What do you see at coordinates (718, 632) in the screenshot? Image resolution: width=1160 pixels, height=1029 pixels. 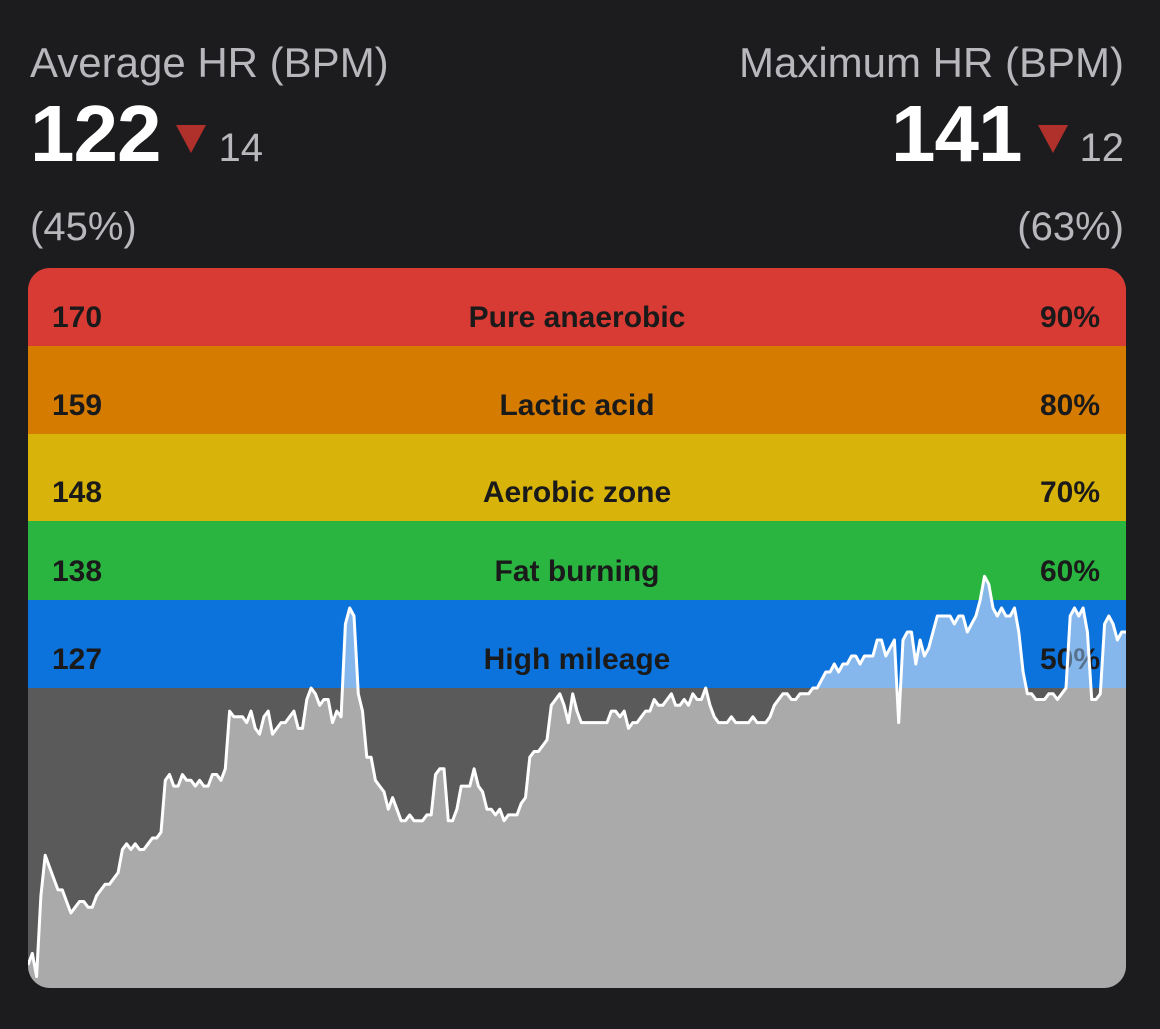 I see `heart-rate-area-overlay` at bounding box center [718, 632].